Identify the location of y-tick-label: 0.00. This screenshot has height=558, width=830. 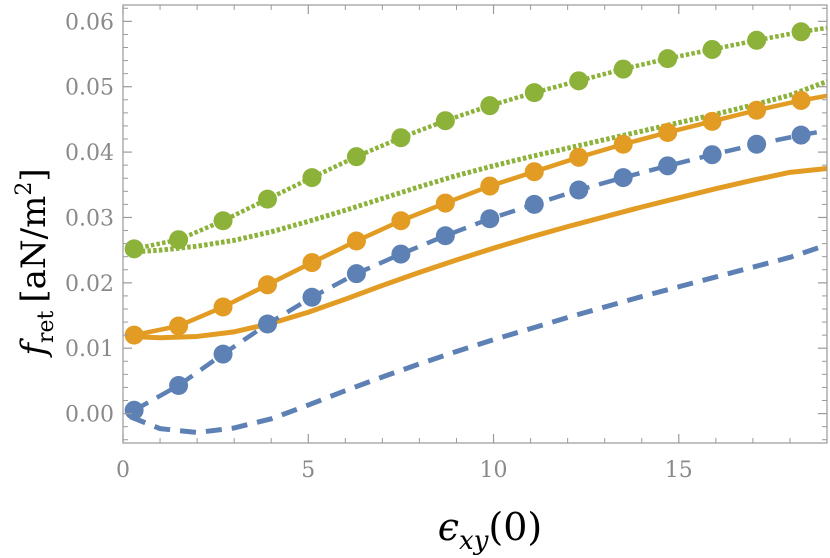
(89, 415).